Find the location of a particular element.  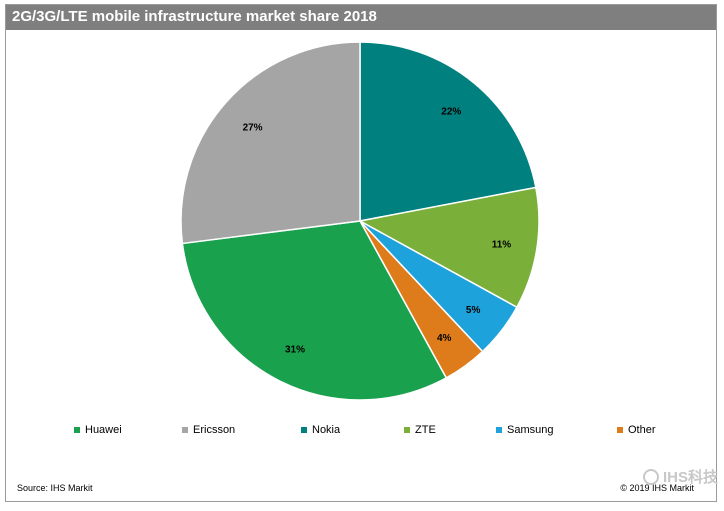

pie-slice-zte is located at coordinates (448, 247).